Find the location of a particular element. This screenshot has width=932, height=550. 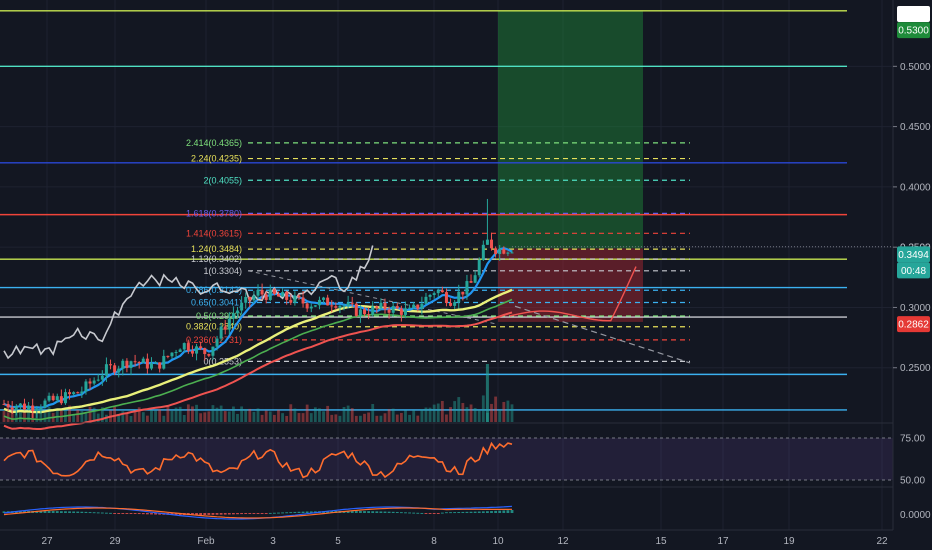

rsi-pane is located at coordinates (446, 451).